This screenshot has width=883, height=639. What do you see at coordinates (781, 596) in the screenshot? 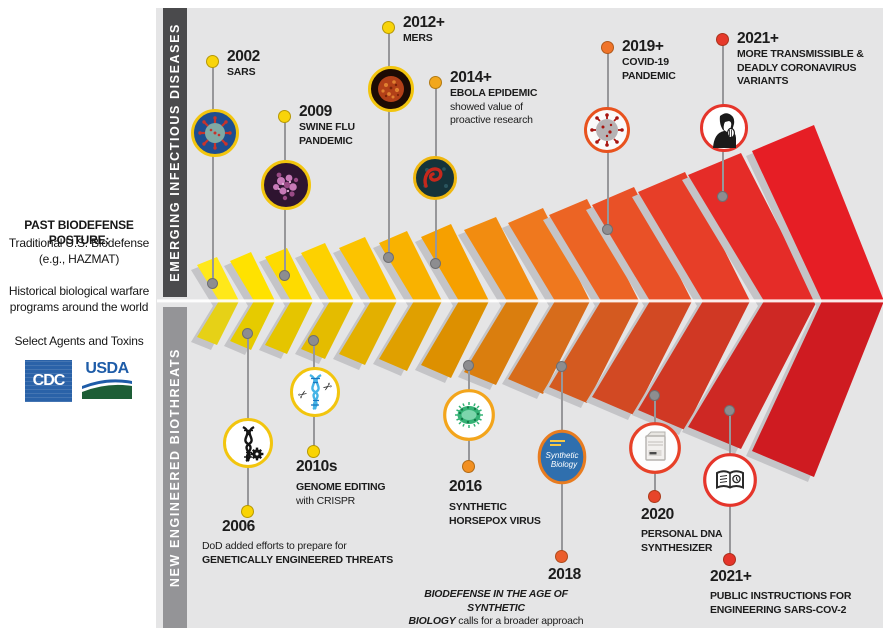
I see `event-title: PUBLIC INSTRUCTIONS FOR` at bounding box center [781, 596].